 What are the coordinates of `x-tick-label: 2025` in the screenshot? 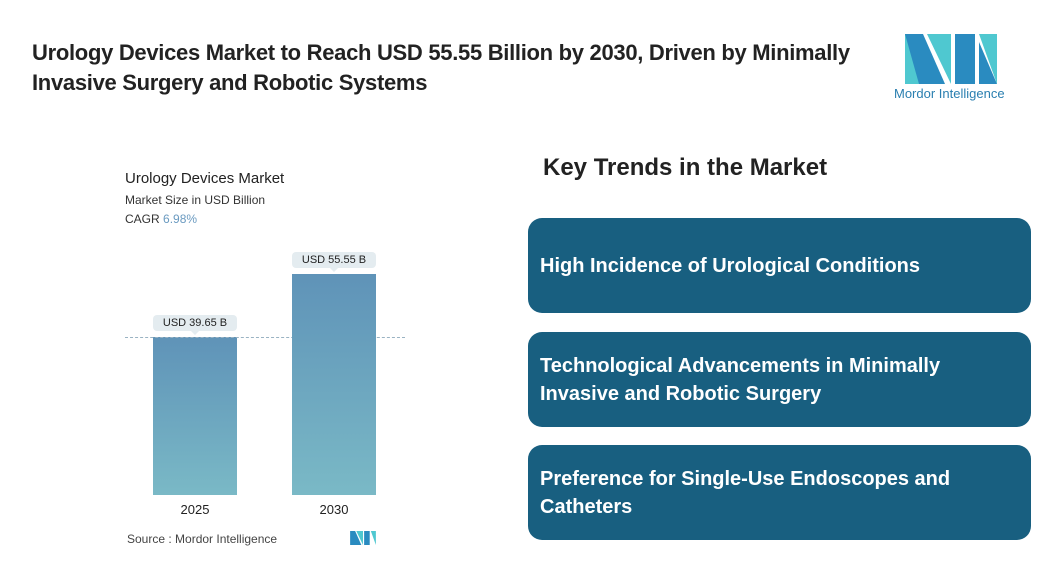 It's located at (195, 509).